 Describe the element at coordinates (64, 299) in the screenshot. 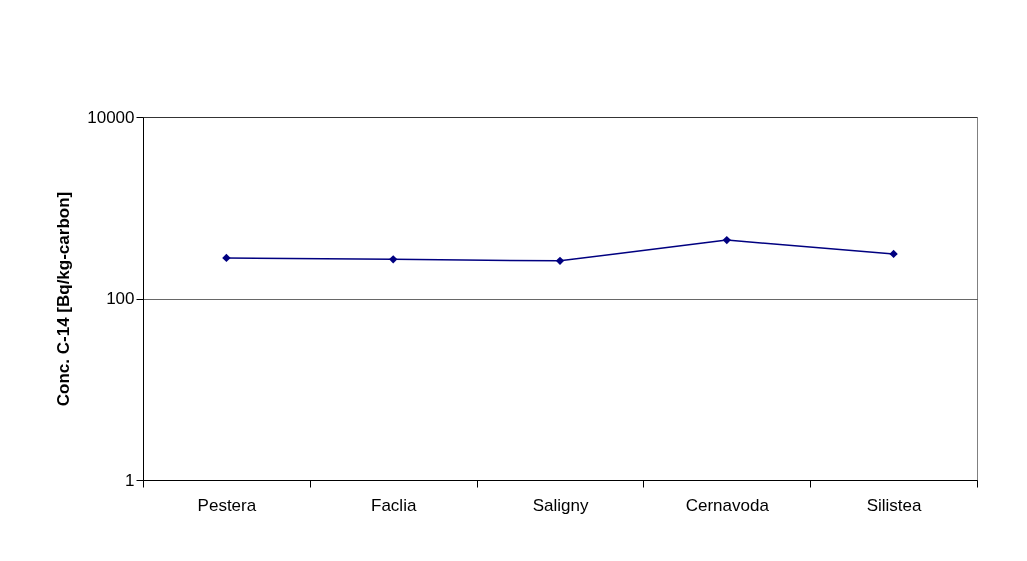

I see `y-axis-title: Conc. C-14 [Bq/kg-carbon]` at that location.